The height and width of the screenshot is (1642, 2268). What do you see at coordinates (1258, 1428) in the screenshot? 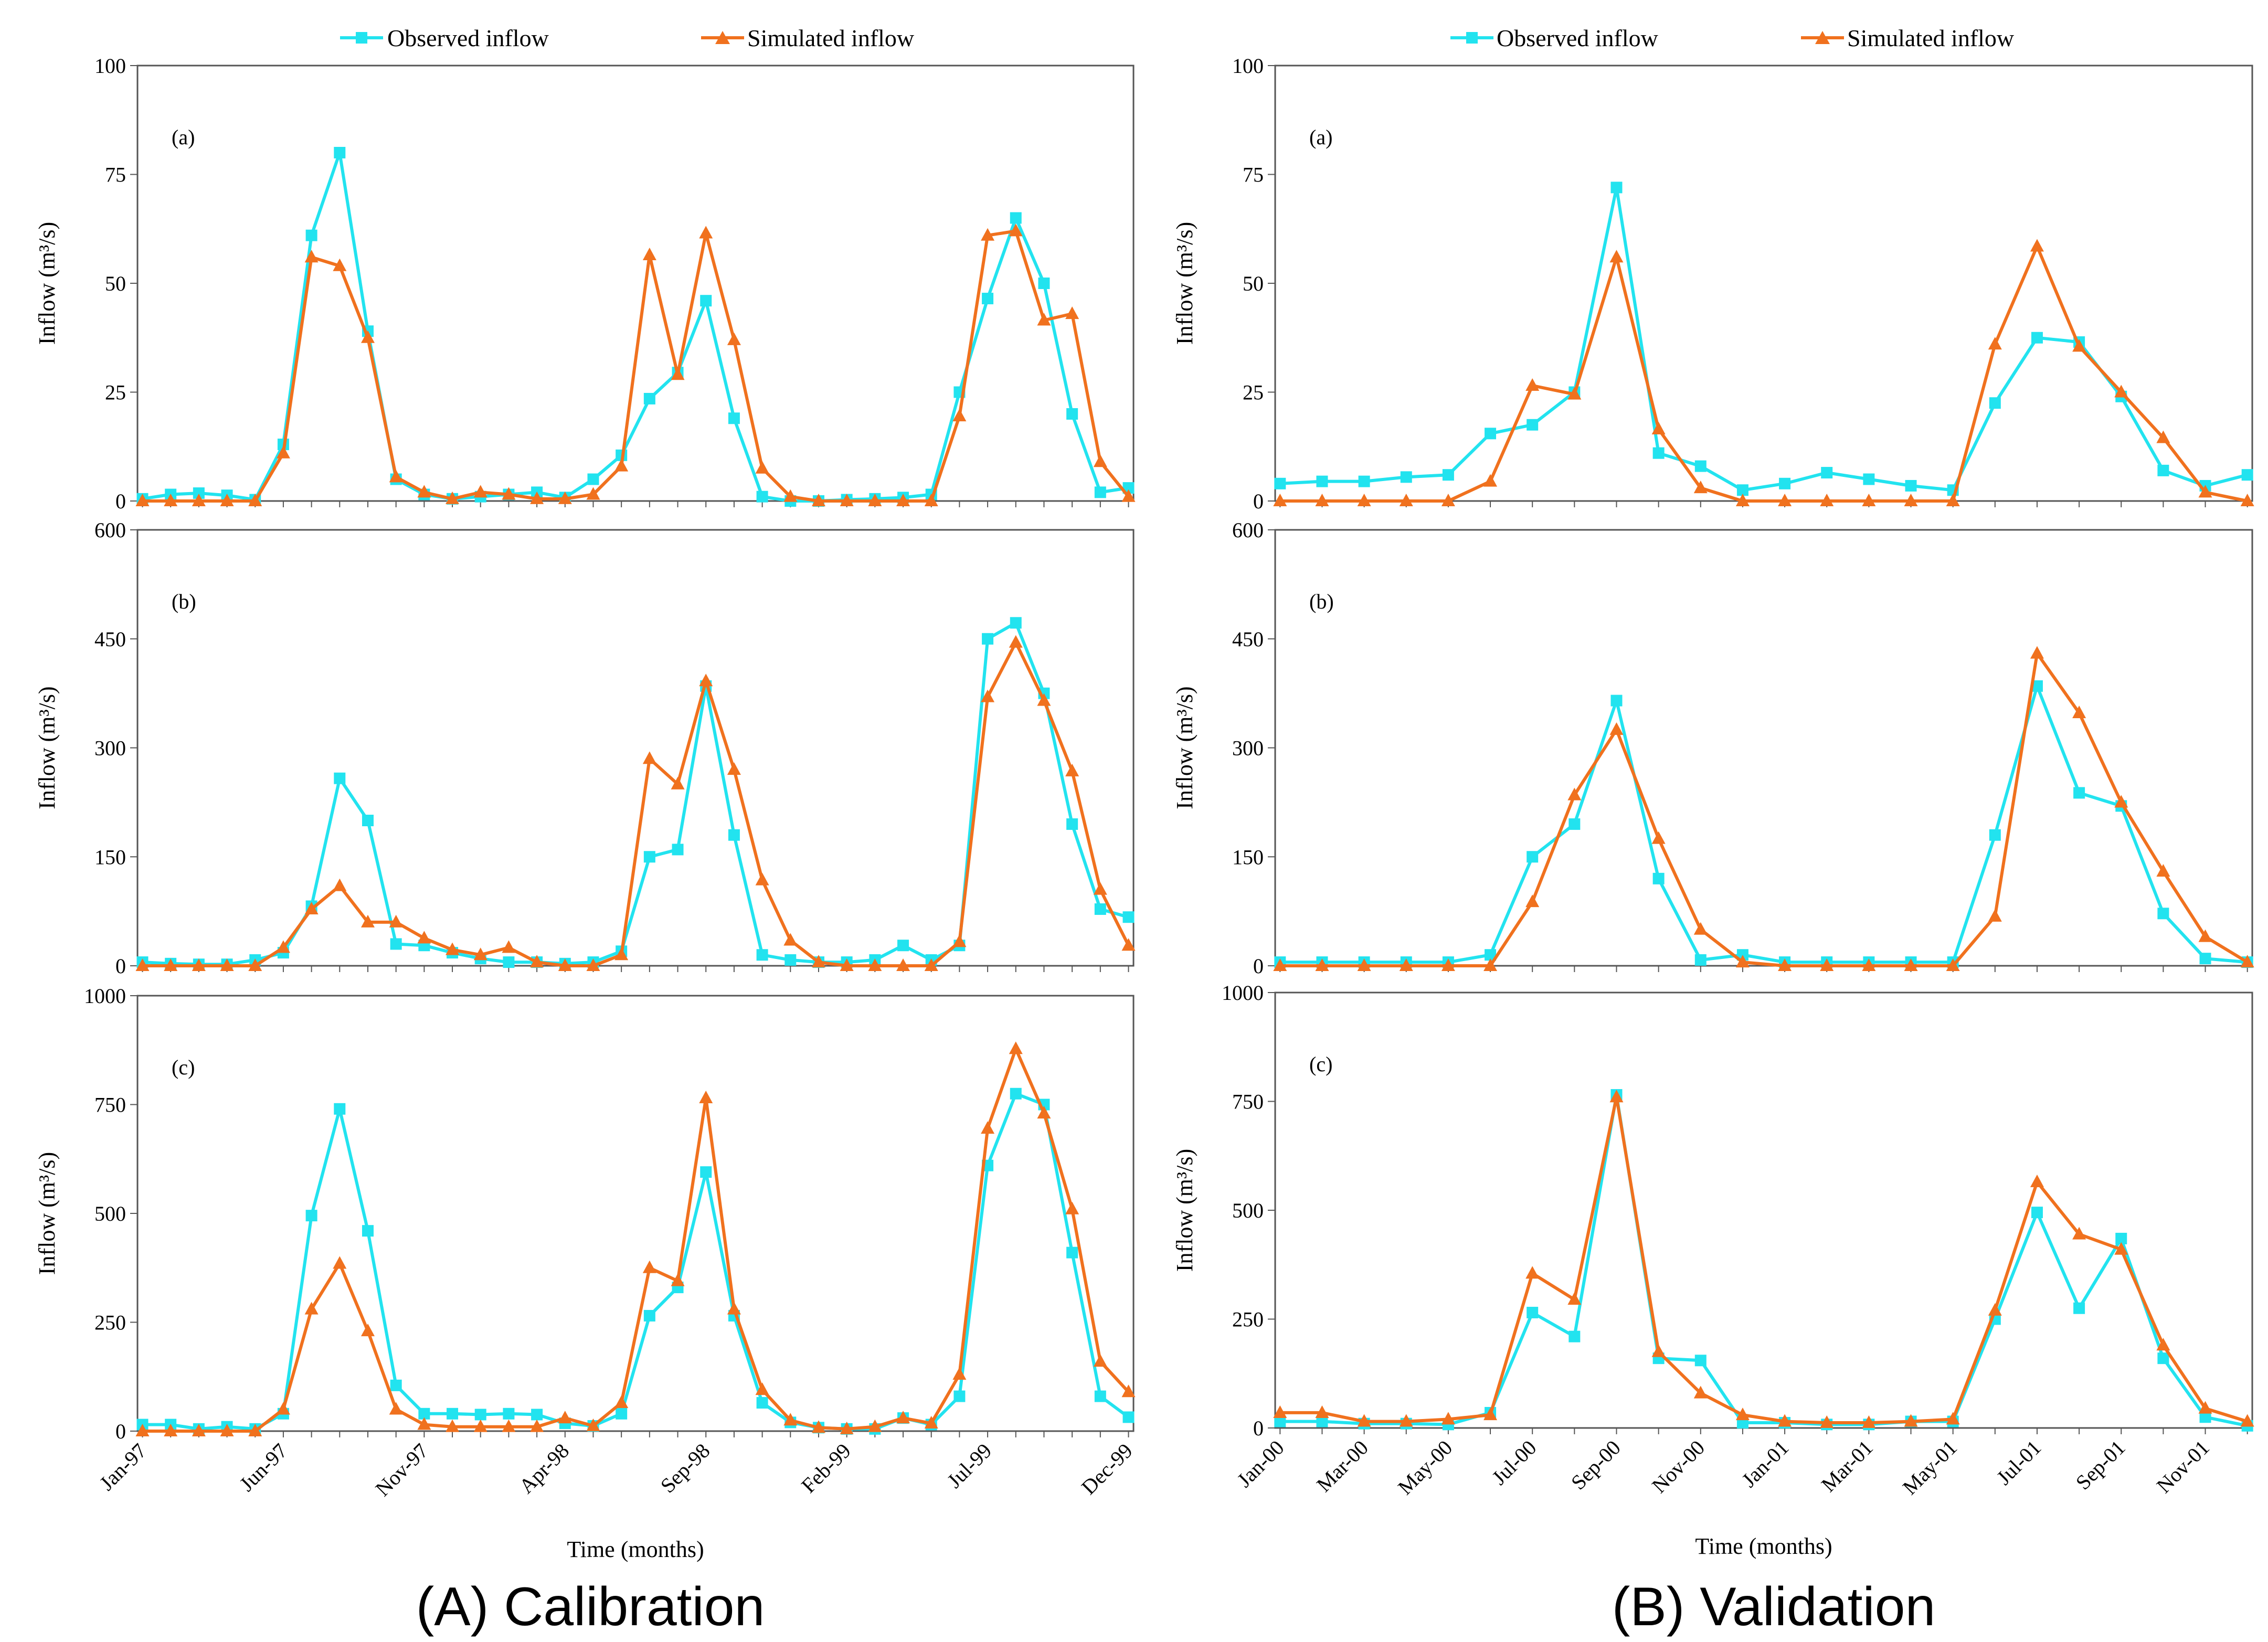
I see `val-c-y-tick-label: 0` at bounding box center [1258, 1428].